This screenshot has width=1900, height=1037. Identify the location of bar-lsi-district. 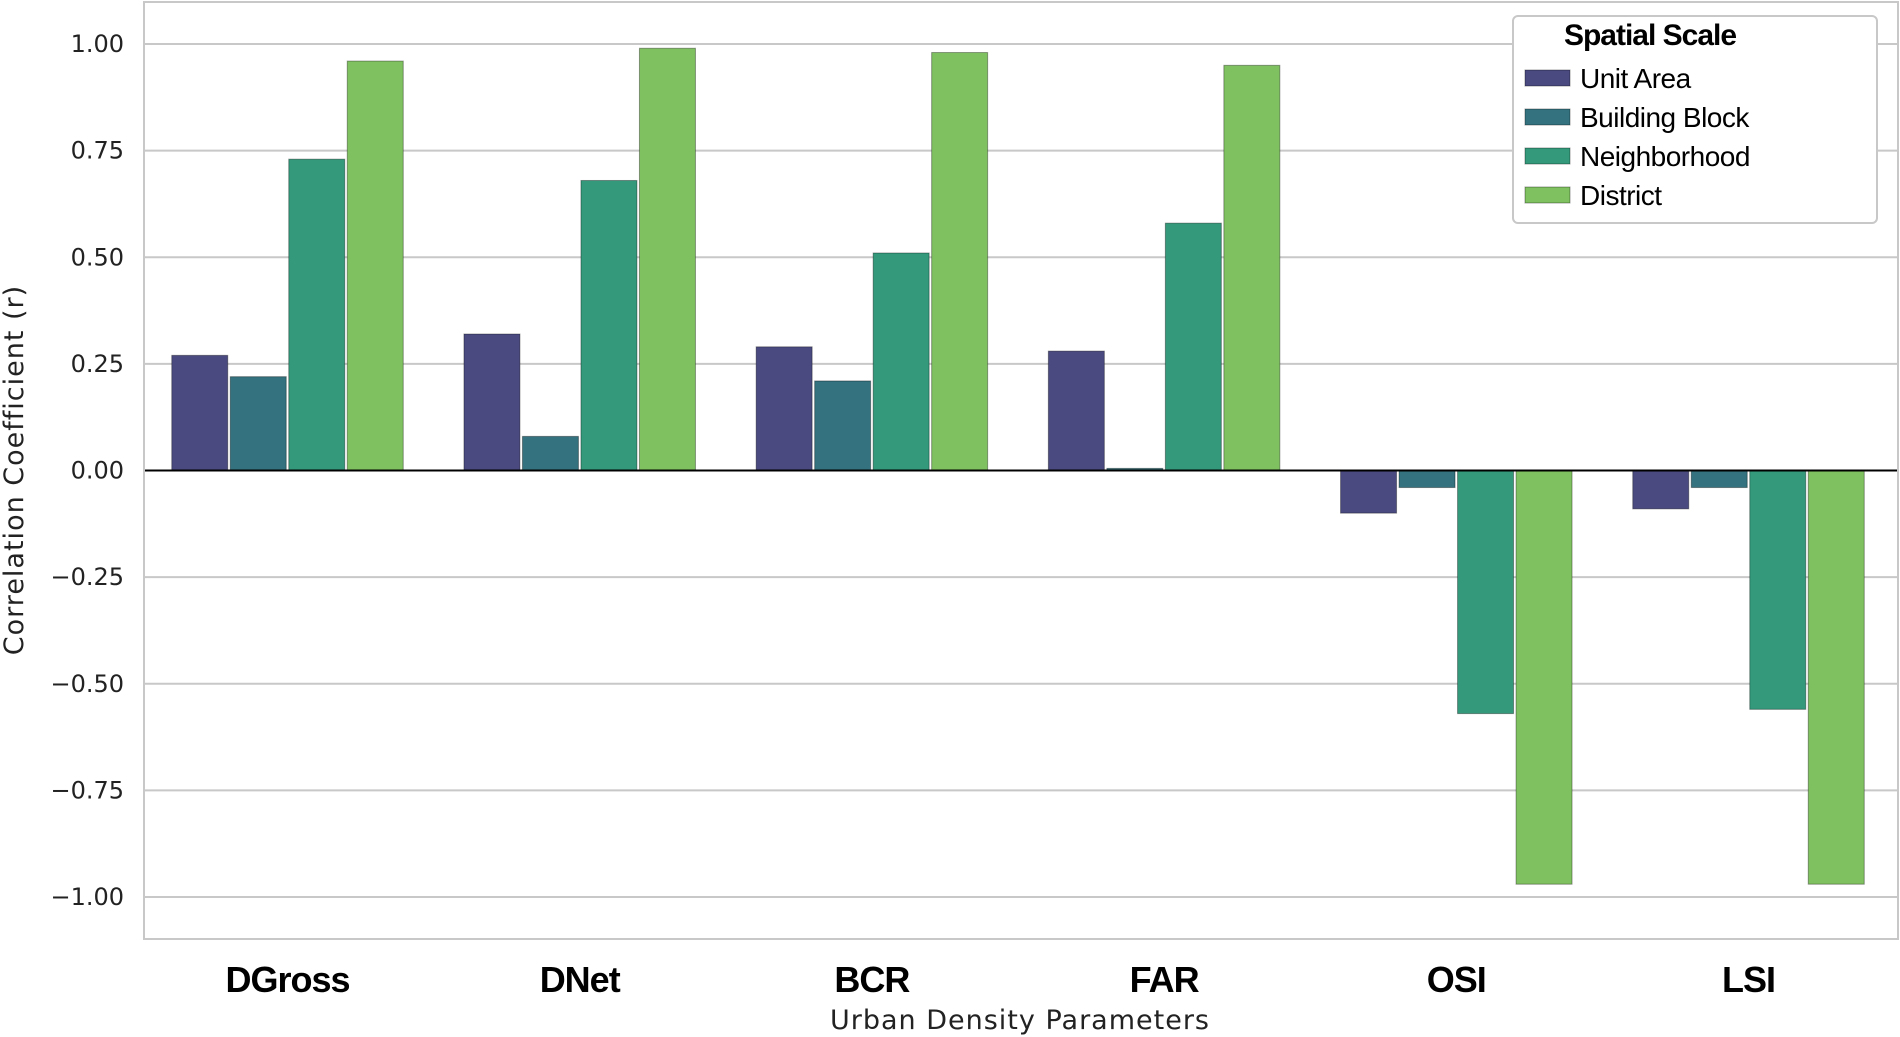
(1836, 677).